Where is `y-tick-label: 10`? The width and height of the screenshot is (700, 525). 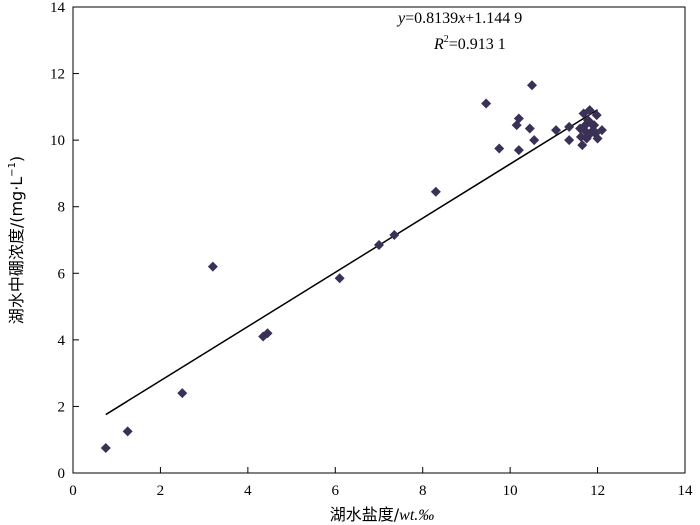 y-tick-label: 10 is located at coordinates (57, 141).